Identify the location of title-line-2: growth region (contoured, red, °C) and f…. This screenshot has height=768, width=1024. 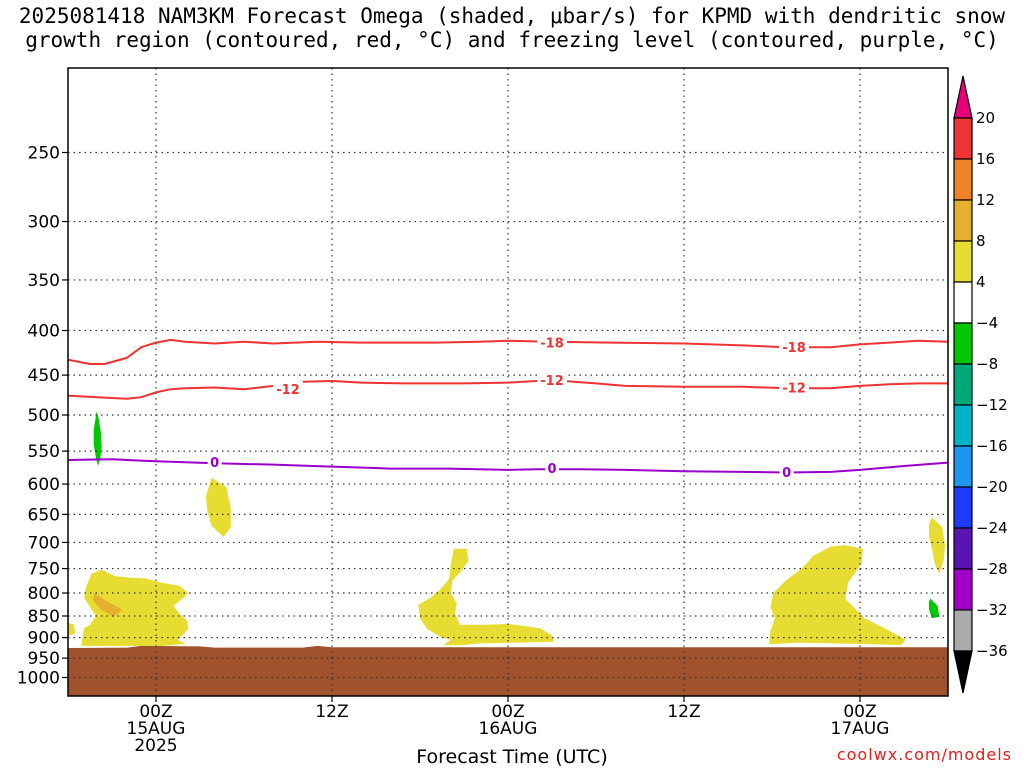
(512, 40).